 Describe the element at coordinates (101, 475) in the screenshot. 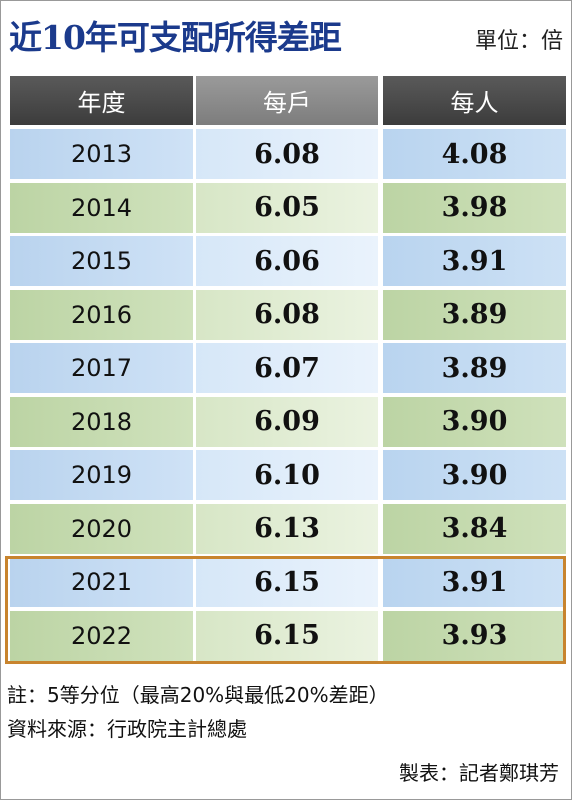

I see `year-cell: 2019` at that location.